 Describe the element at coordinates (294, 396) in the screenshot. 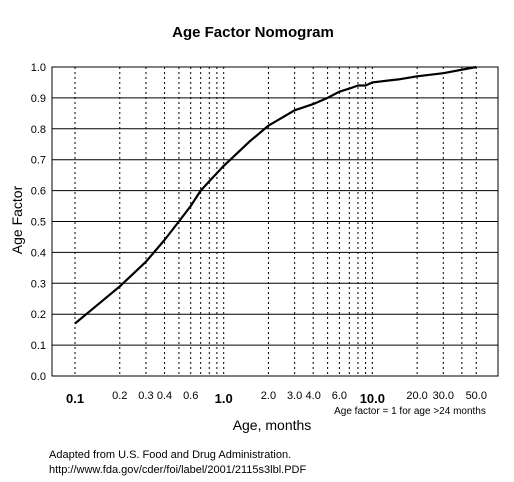

I see `x-tick-label: 3.0` at that location.